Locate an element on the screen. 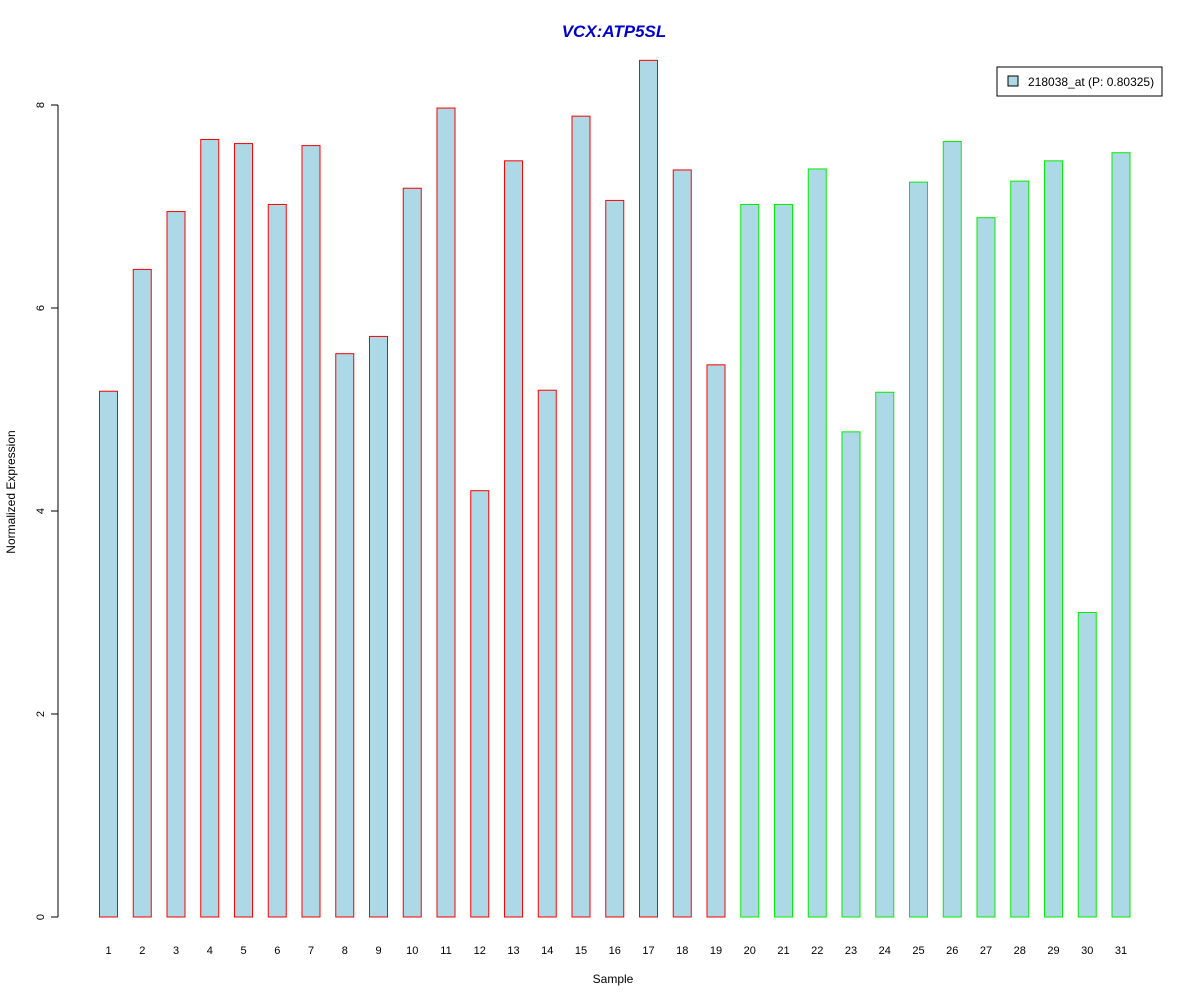  x-tick-label: 9 is located at coordinates (378, 951).